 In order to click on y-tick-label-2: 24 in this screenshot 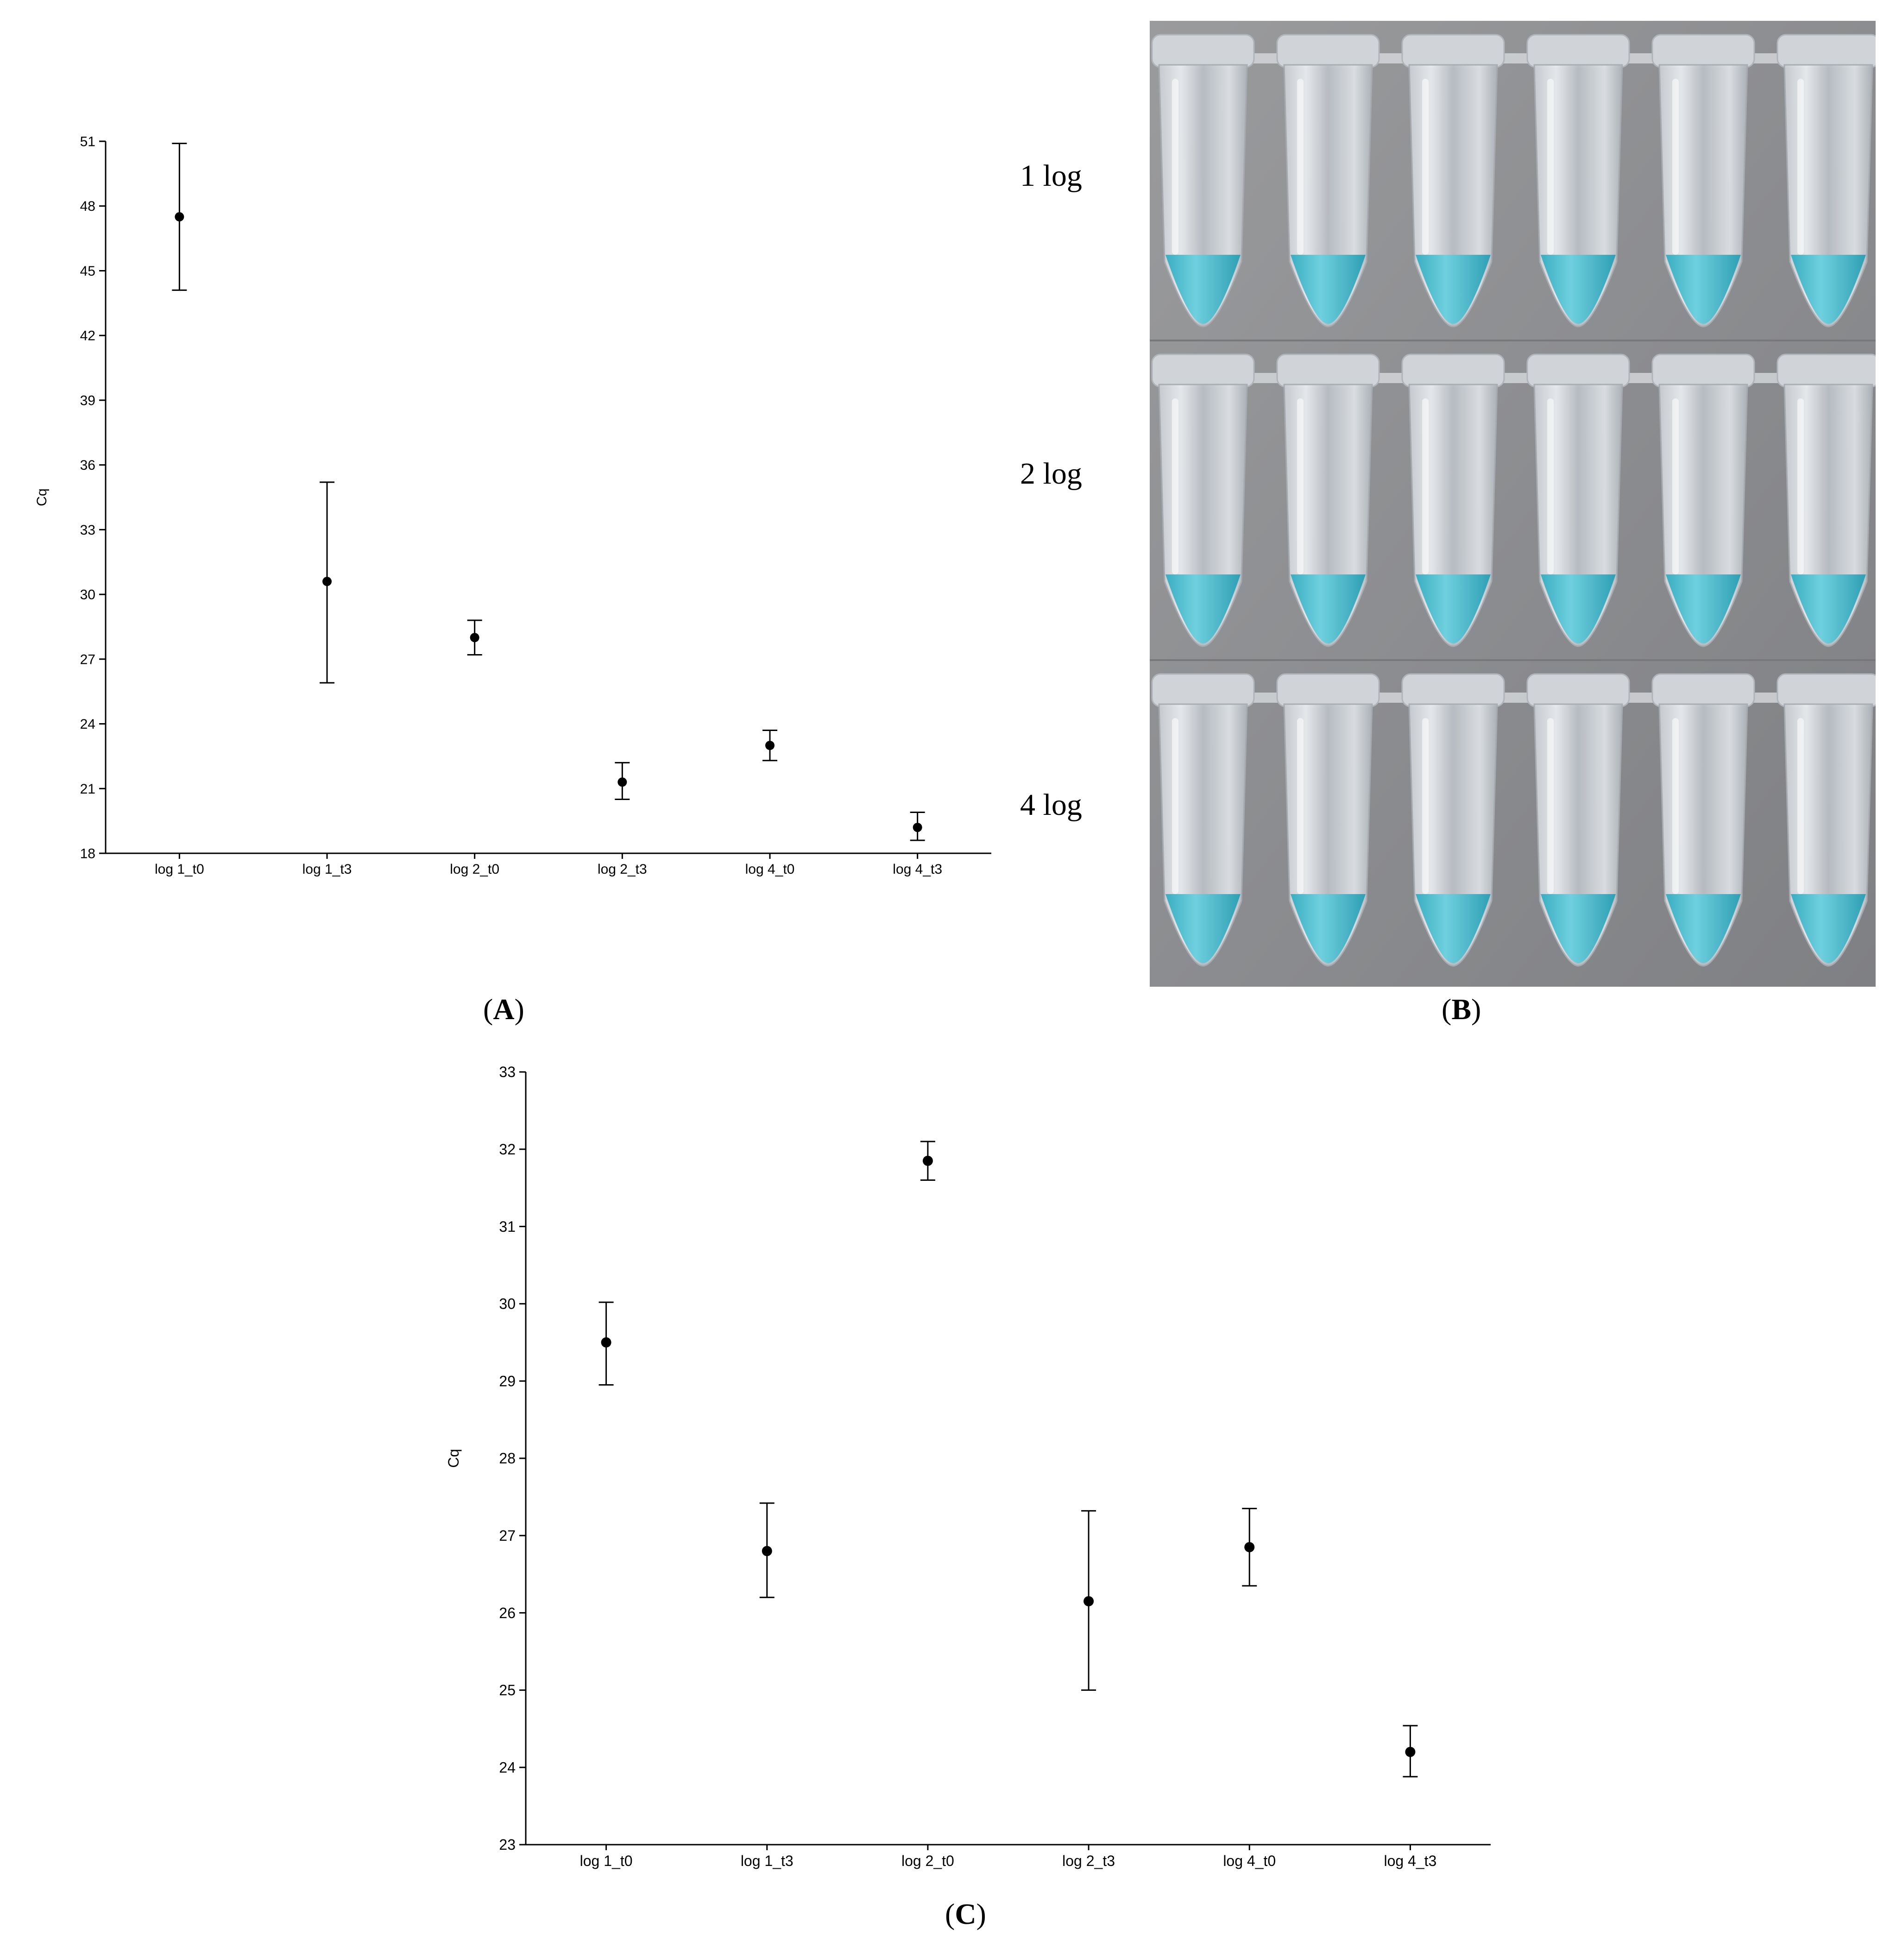, I will do `click(87, 724)`.